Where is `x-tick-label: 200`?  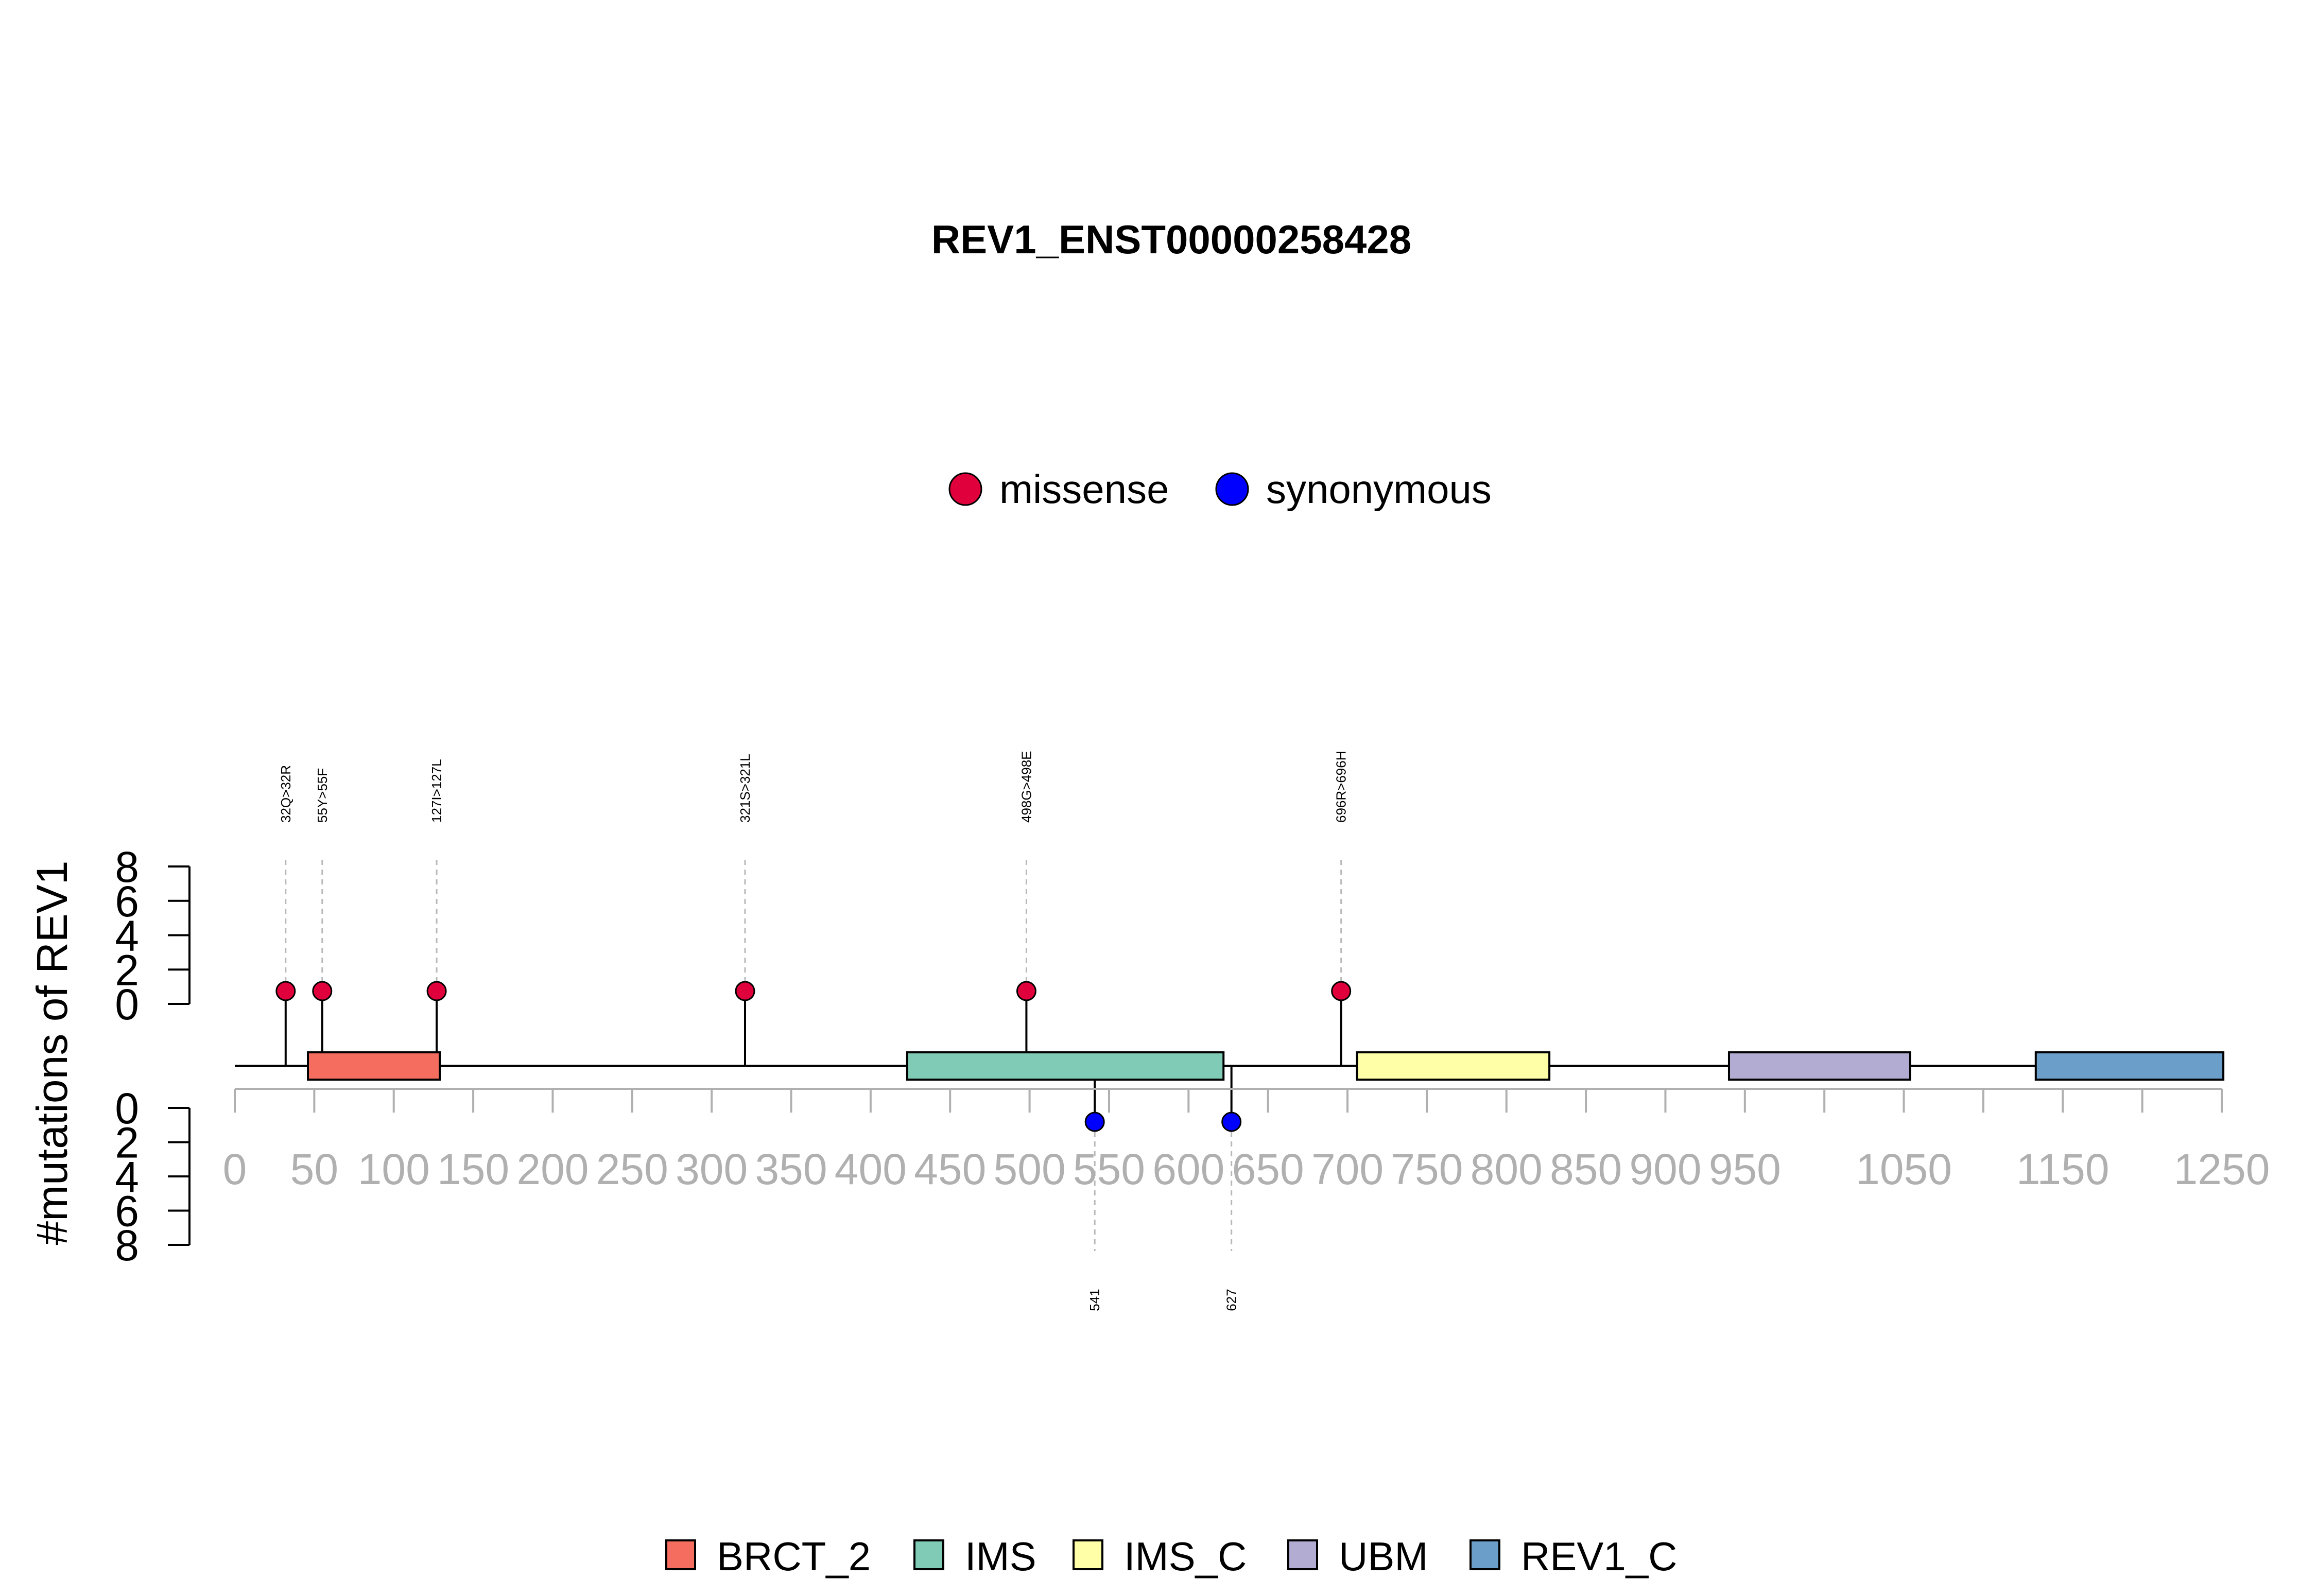
x-tick-label: 200 is located at coordinates (552, 1169).